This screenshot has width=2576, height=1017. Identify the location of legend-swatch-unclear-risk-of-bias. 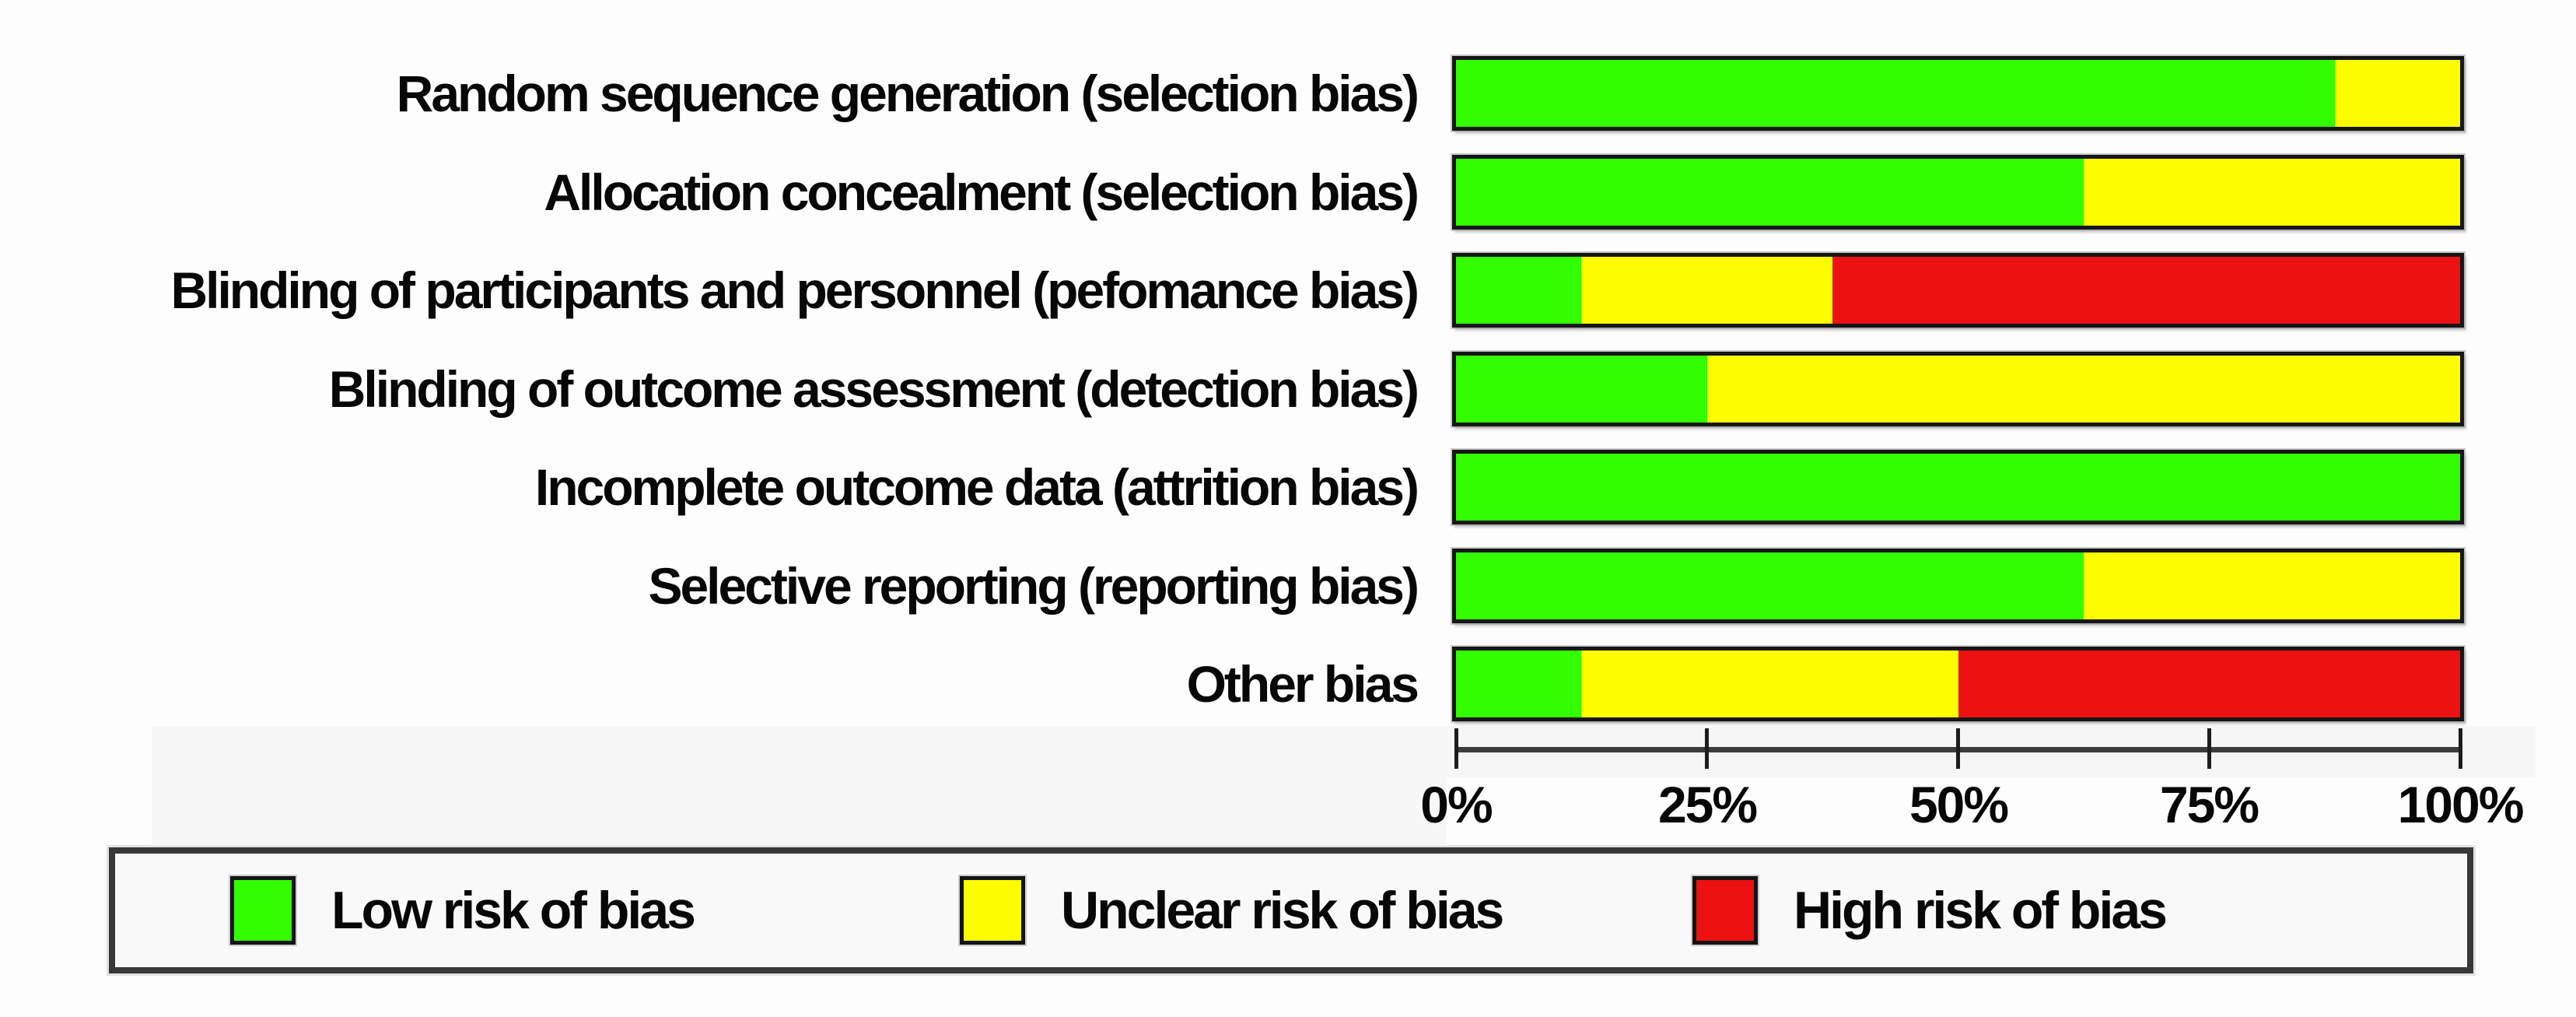
(993, 910).